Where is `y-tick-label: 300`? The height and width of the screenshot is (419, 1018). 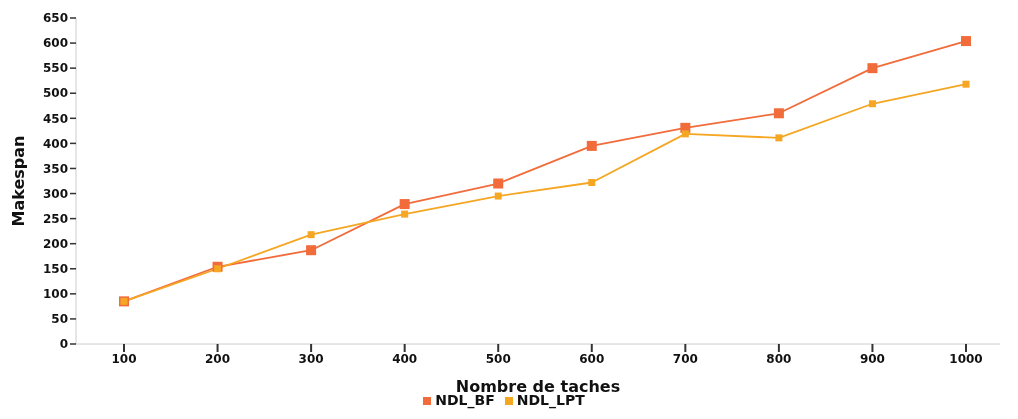
y-tick-label: 300 is located at coordinates (55, 193).